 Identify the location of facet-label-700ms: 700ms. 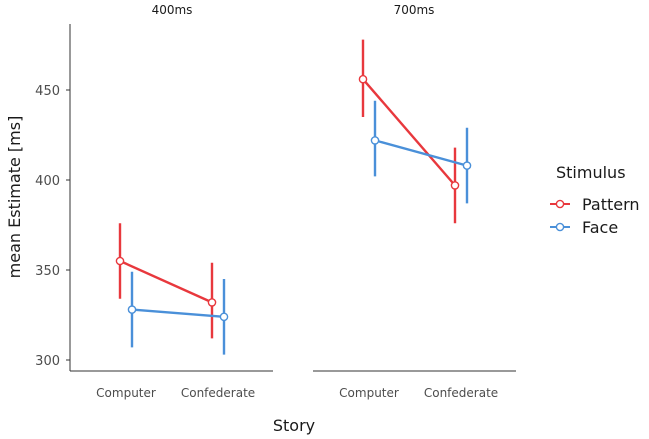
(414, 10).